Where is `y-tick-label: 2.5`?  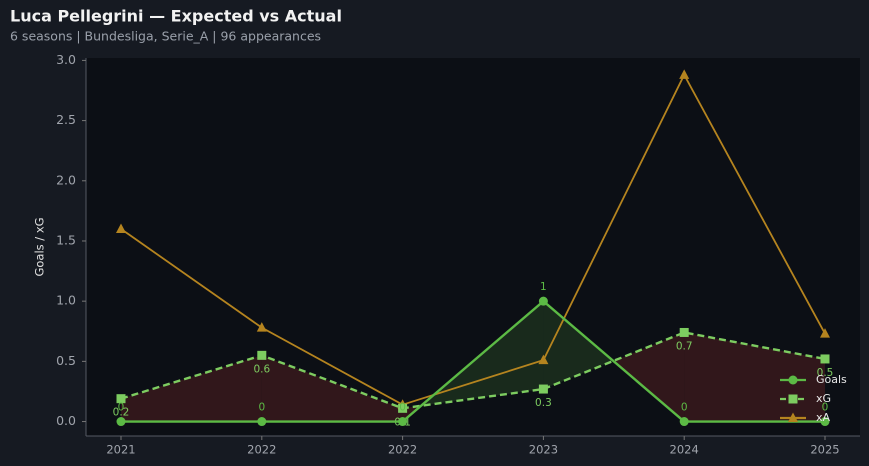
y-tick-label: 2.5 is located at coordinates (66, 119).